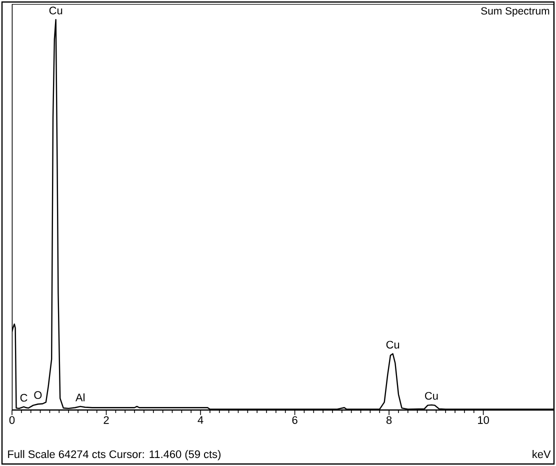  Describe the element at coordinates (389, 420) in the screenshot. I see `x-tick-label: 8` at that location.